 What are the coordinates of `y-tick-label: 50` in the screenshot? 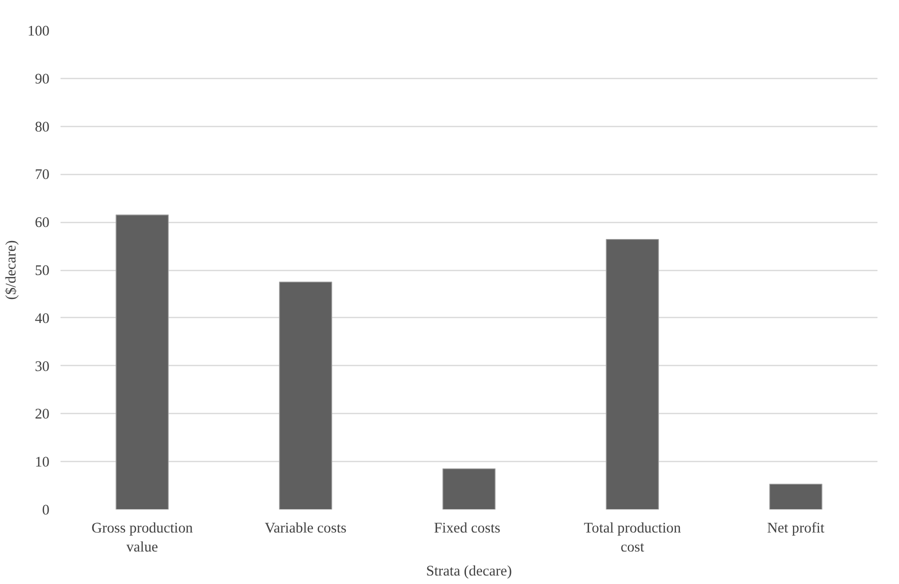 It's located at (42, 271).